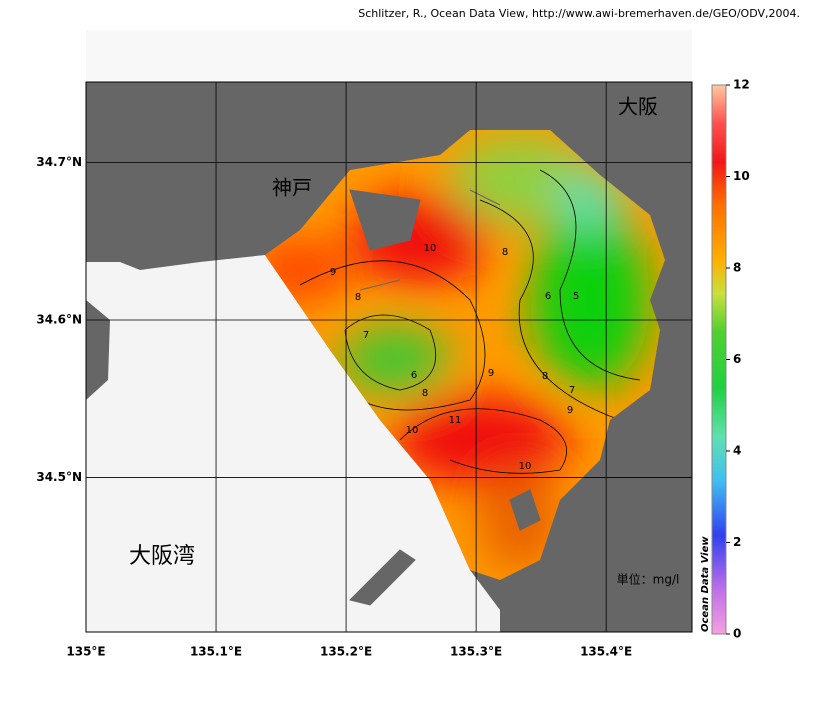  Describe the element at coordinates (741, 176) in the screenshot. I see `colorbar-tick-label: 10` at that location.